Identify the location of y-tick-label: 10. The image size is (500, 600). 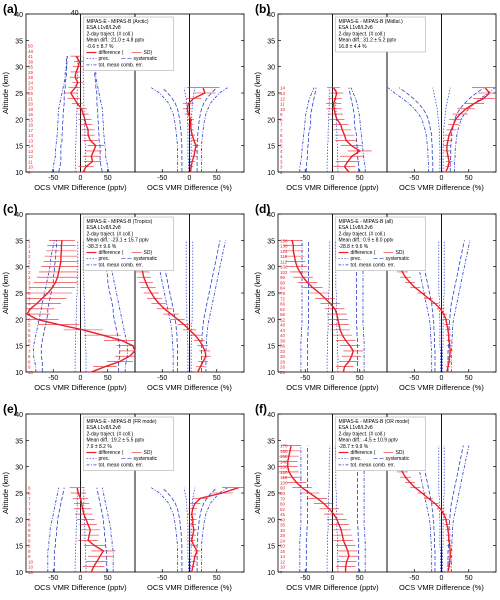
(271, 173).